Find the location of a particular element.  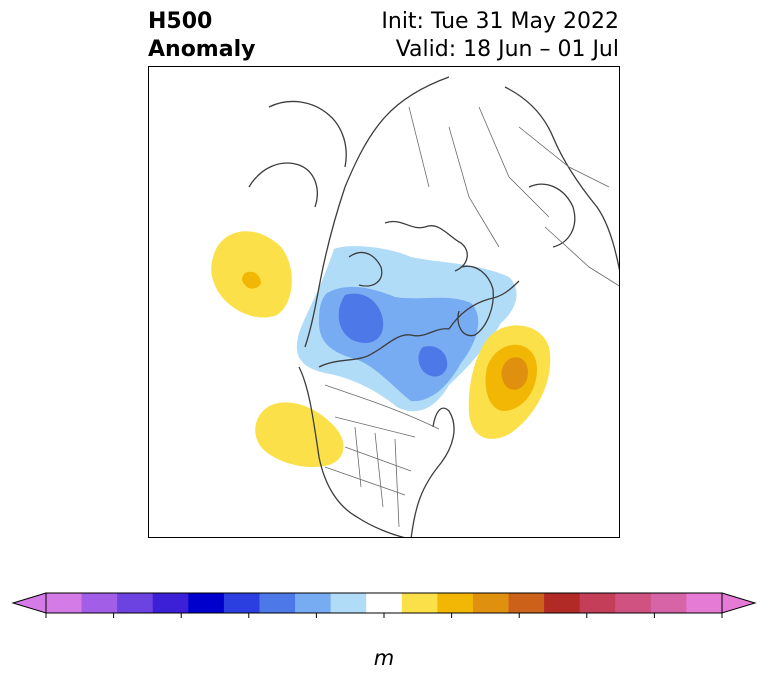

arctic-negative-anomaly-core-east is located at coordinates (433, 361).